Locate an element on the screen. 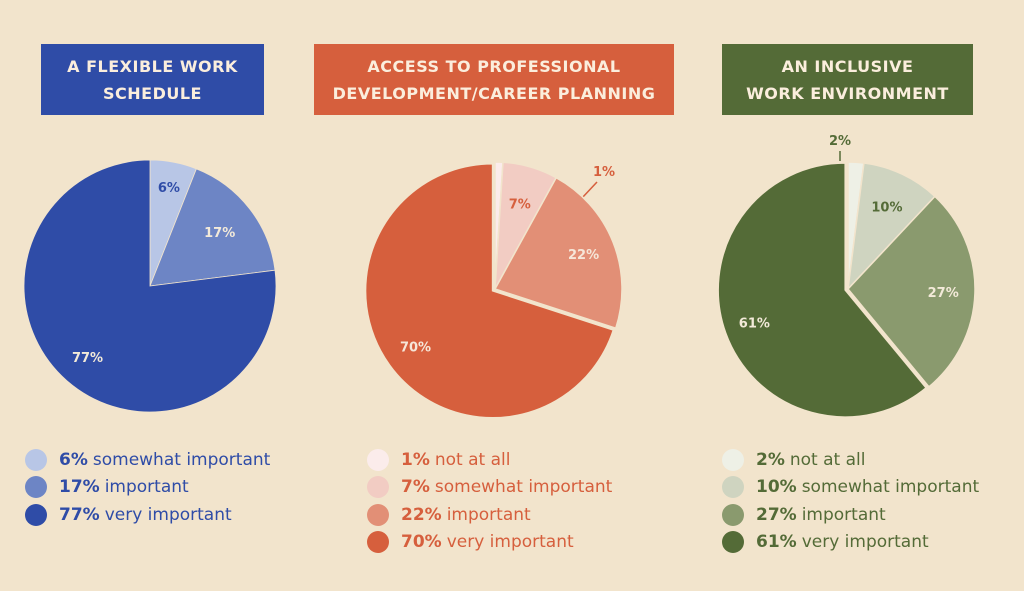 This screenshot has width=1024, height=591. legend-item: 22% important is located at coordinates (489, 515).